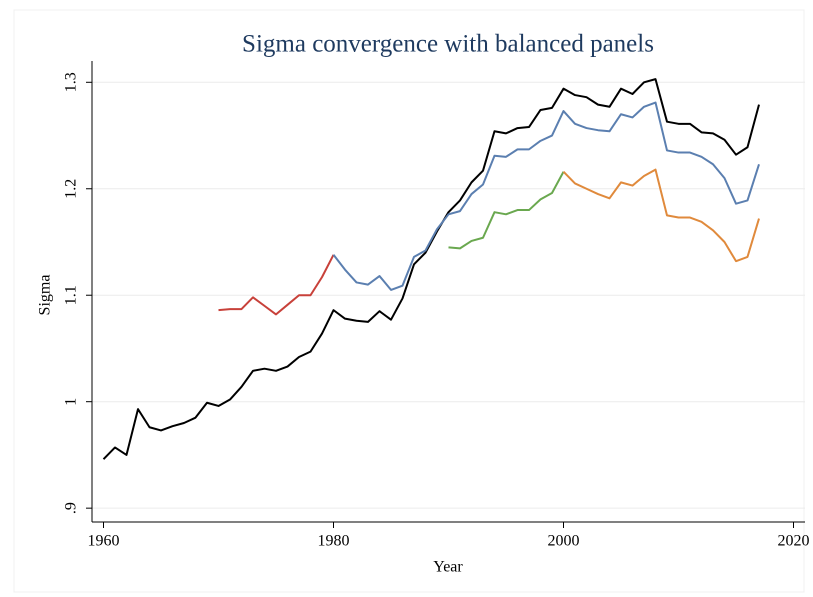 This screenshot has width=813, height=597. Describe the element at coordinates (564, 541) in the screenshot. I see `x-tick-label: 2000` at that location.